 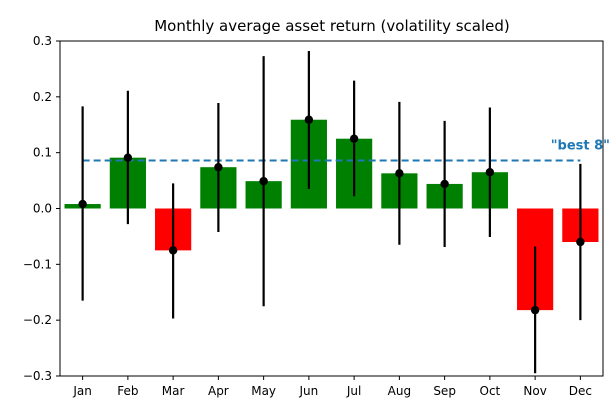 What do you see at coordinates (218, 391) in the screenshot?
I see `x-tick-label: Apr` at bounding box center [218, 391].